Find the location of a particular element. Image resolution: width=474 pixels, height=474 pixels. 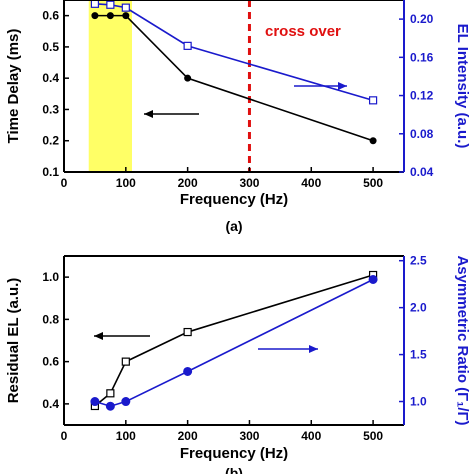

panel-label: (b) is located at coordinates (234, 469).